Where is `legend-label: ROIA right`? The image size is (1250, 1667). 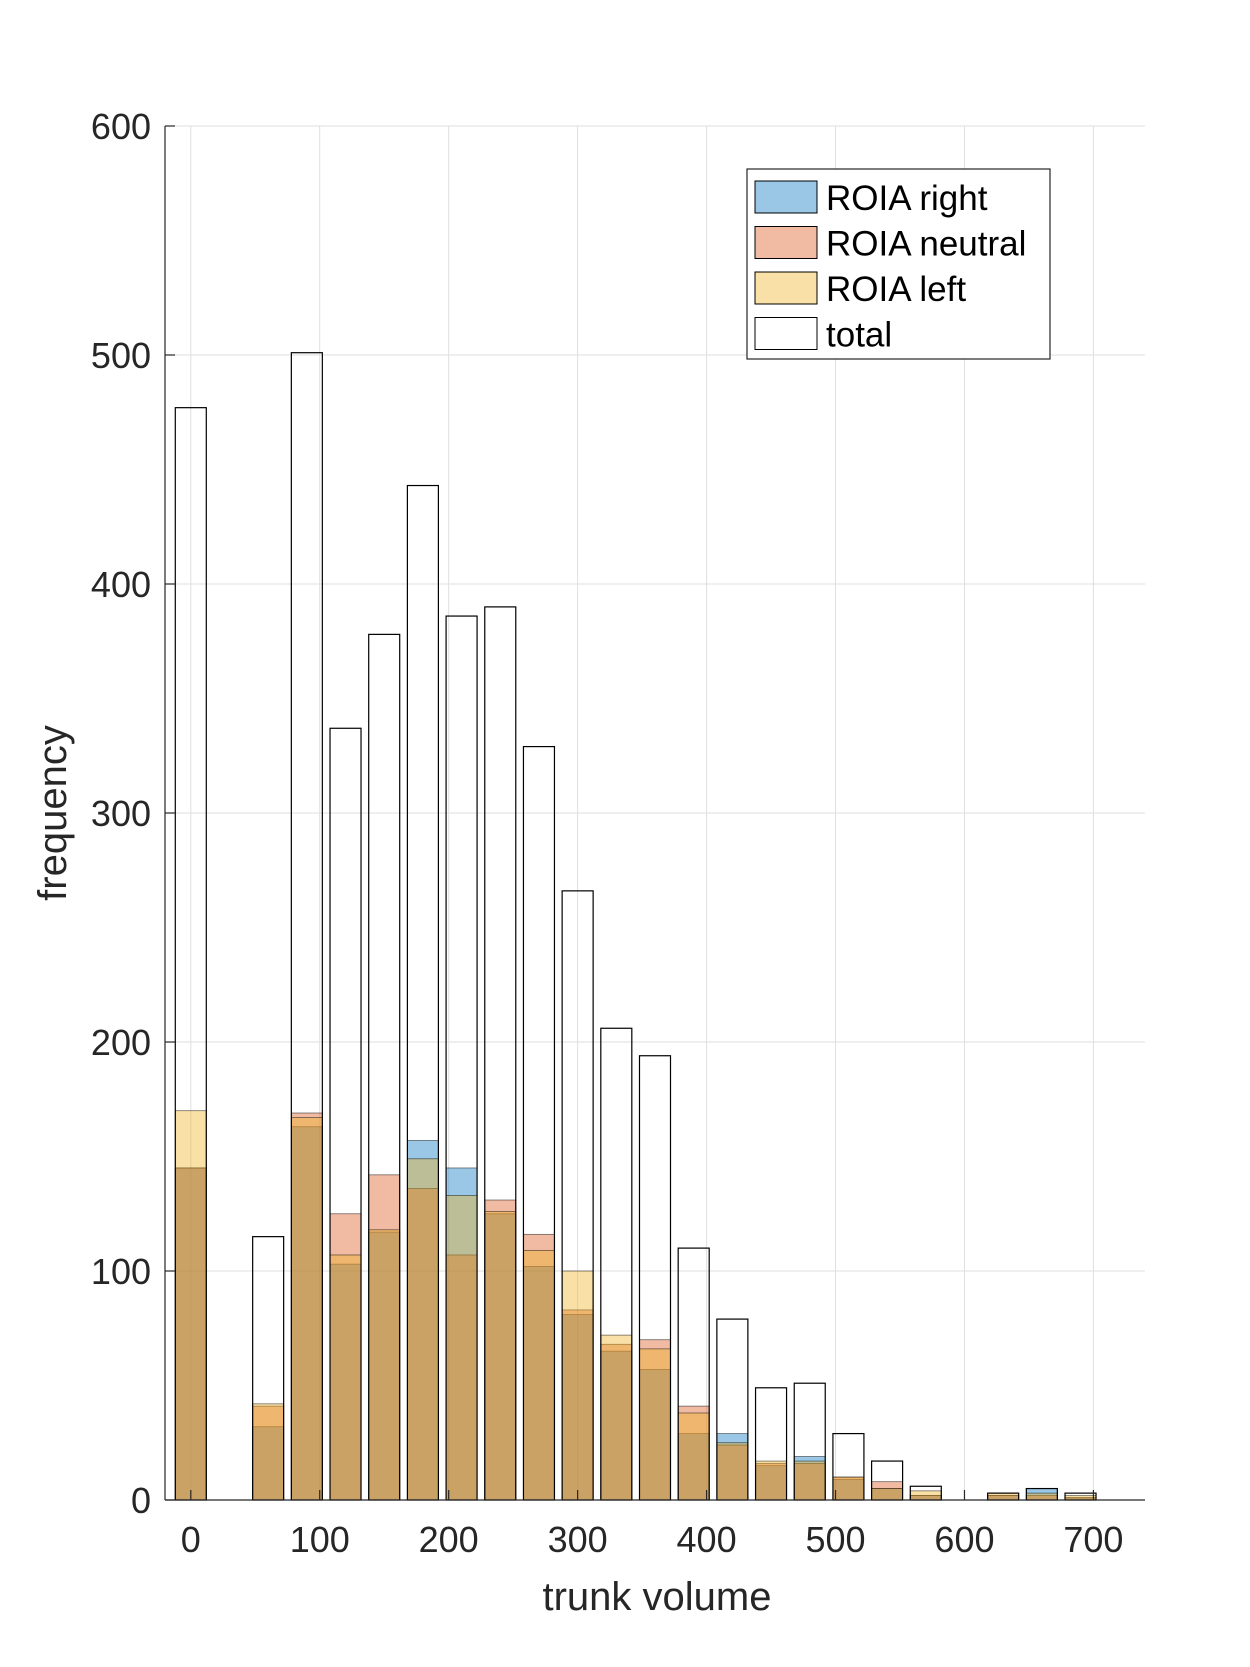 legend-label: ROIA right is located at coordinates (907, 198).